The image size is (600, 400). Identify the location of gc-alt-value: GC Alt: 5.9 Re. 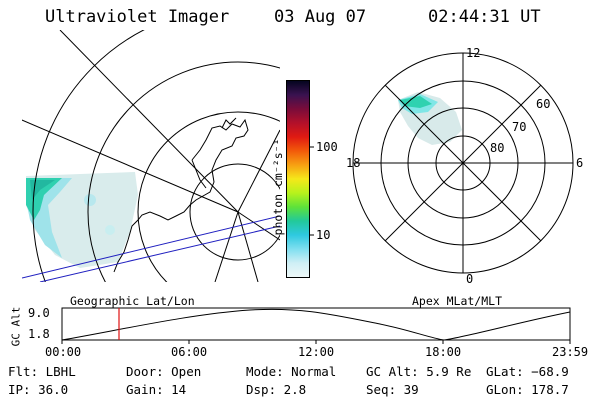
(419, 371).